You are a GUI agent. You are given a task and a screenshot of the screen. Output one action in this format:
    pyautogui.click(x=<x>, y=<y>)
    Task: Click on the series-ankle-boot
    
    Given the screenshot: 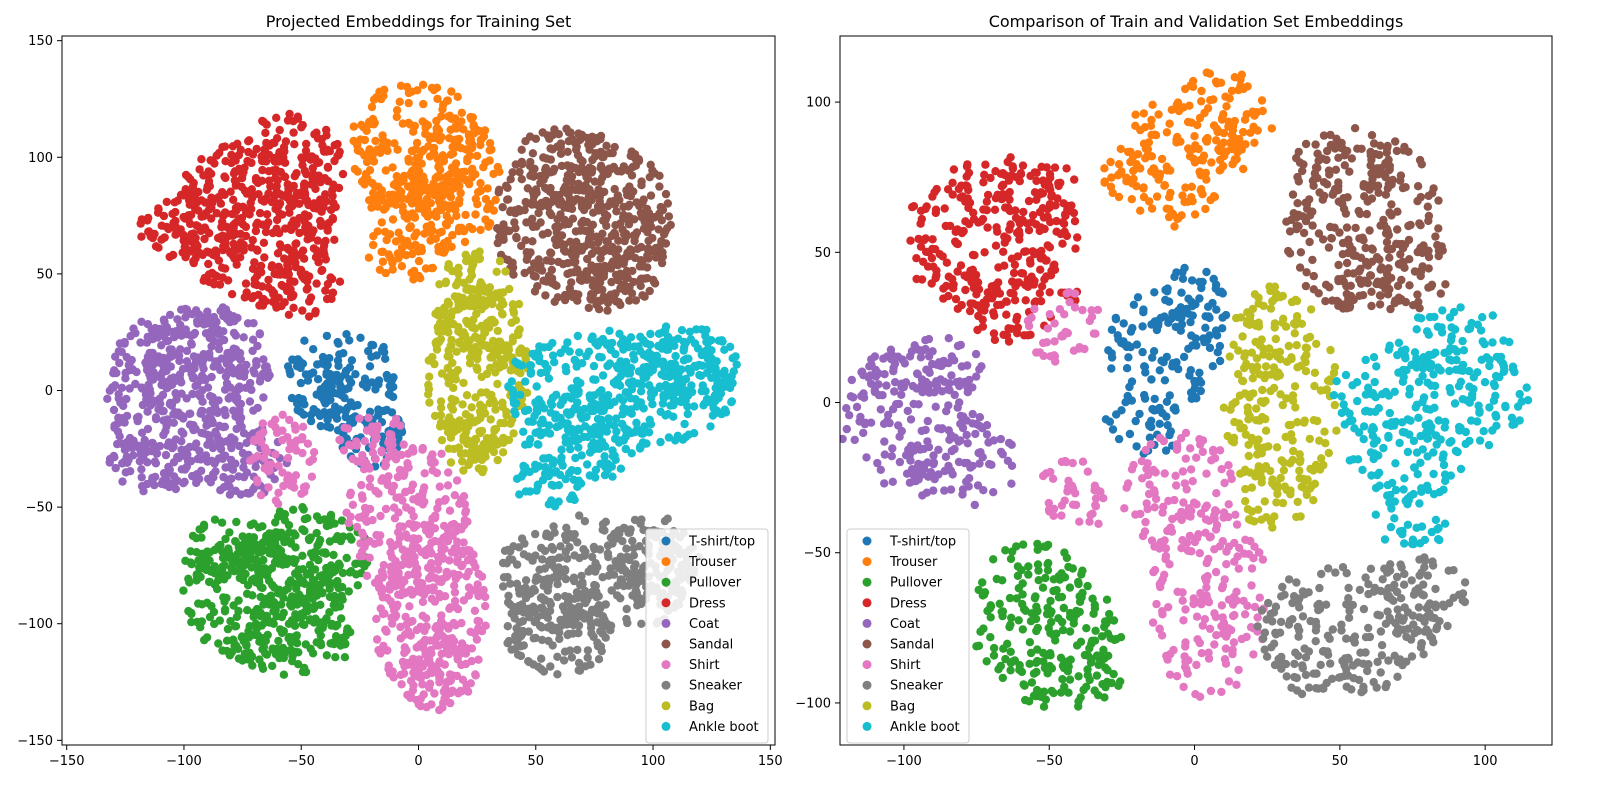 What is the action you would take?
    pyautogui.click(x=622, y=416)
    